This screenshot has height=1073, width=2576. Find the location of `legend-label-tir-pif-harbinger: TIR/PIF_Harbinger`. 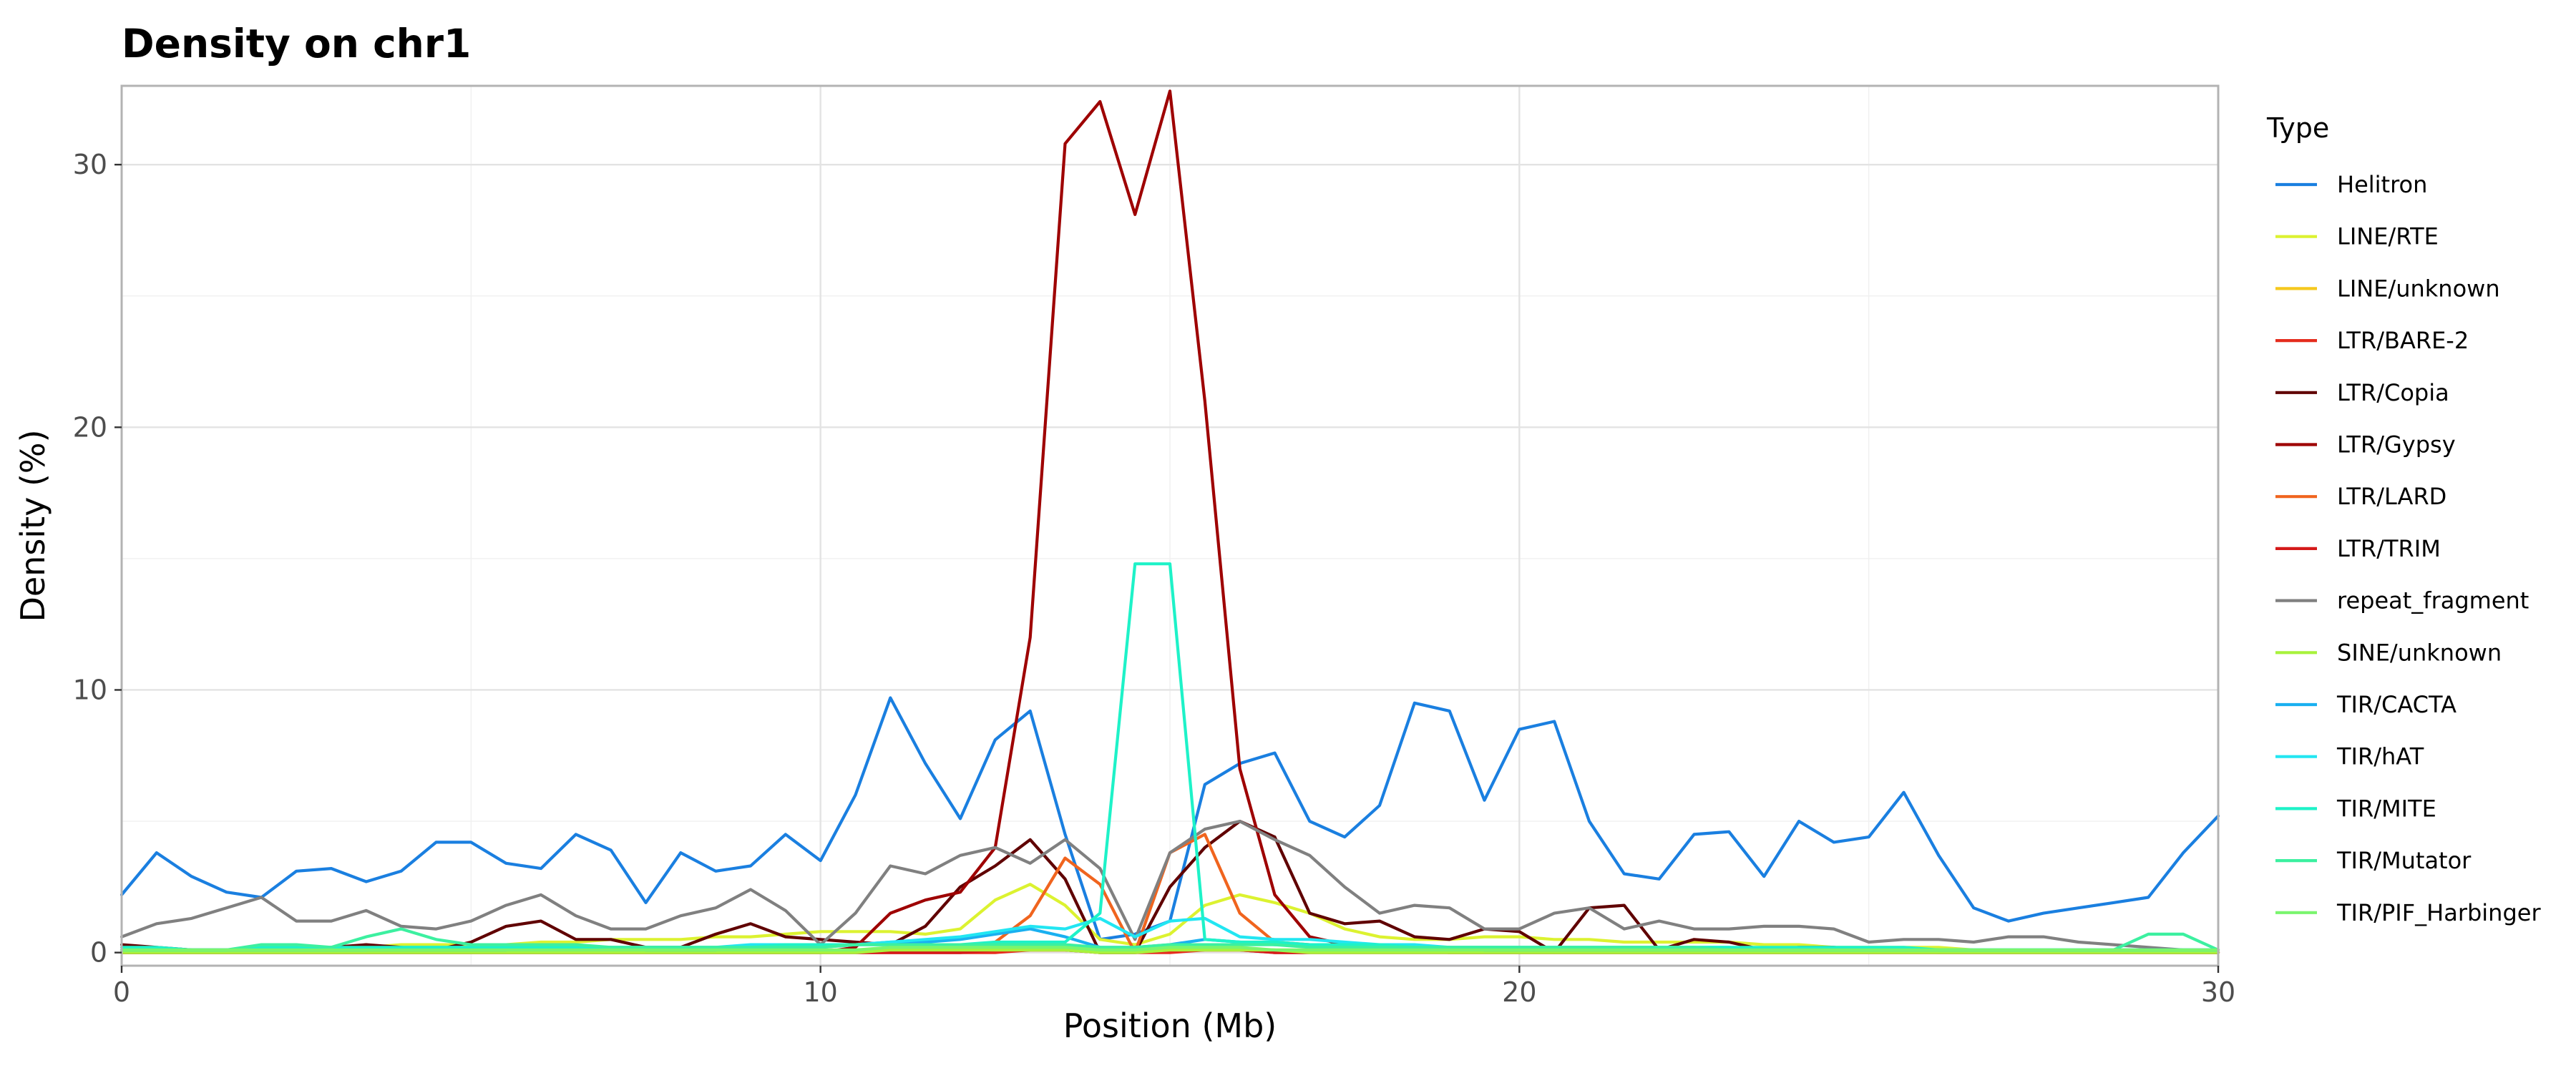

legend-label-tir-pif-harbinger: TIR/PIF_Harbinger is located at coordinates (2438, 912).